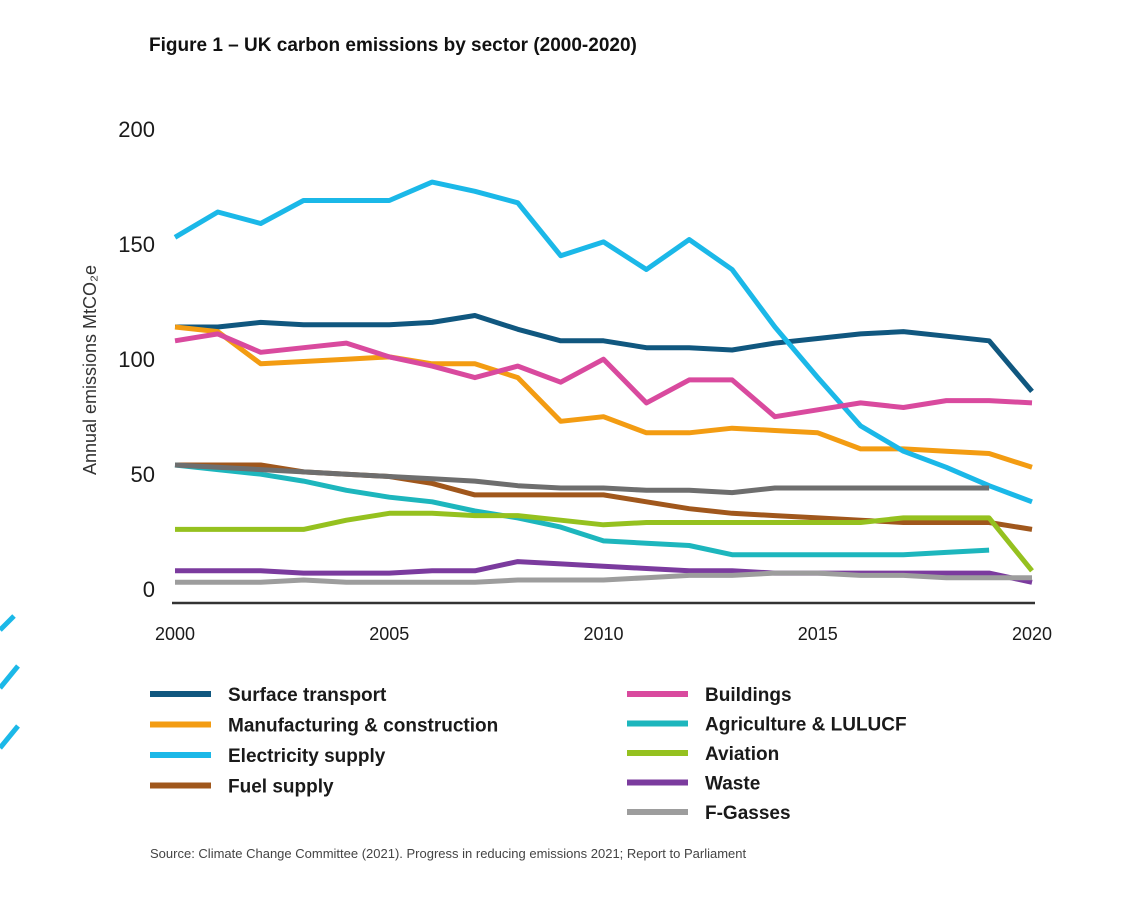  I want to click on series-line-aviation, so click(604, 541).